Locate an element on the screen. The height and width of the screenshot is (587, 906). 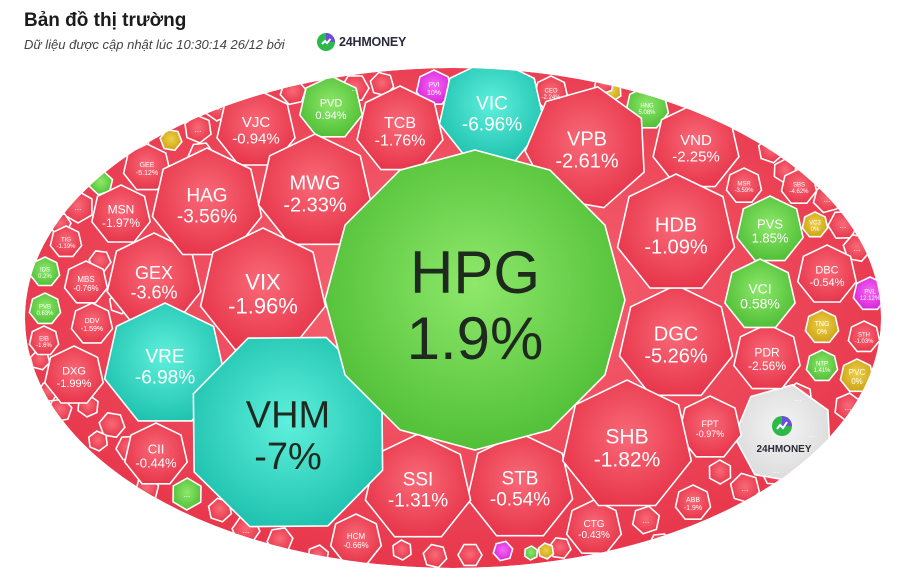
tile-change: -1.59% is located at coordinates (92, 329).